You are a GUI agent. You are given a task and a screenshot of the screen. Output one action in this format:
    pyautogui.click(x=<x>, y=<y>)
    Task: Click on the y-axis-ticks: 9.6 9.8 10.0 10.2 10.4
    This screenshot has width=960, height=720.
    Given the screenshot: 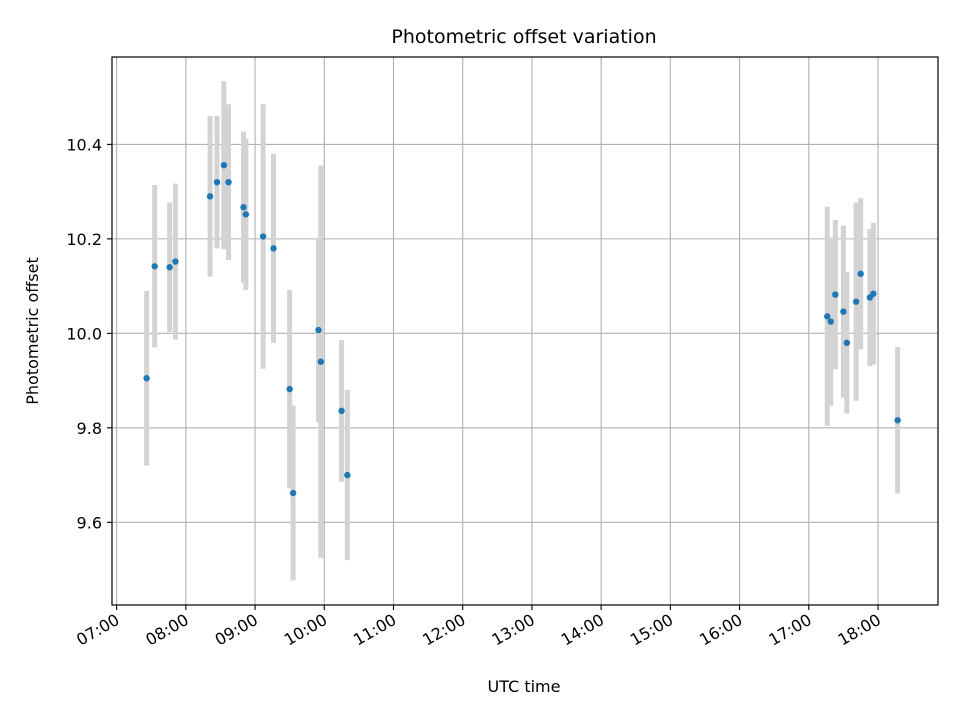 What is the action you would take?
    pyautogui.click(x=89, y=333)
    